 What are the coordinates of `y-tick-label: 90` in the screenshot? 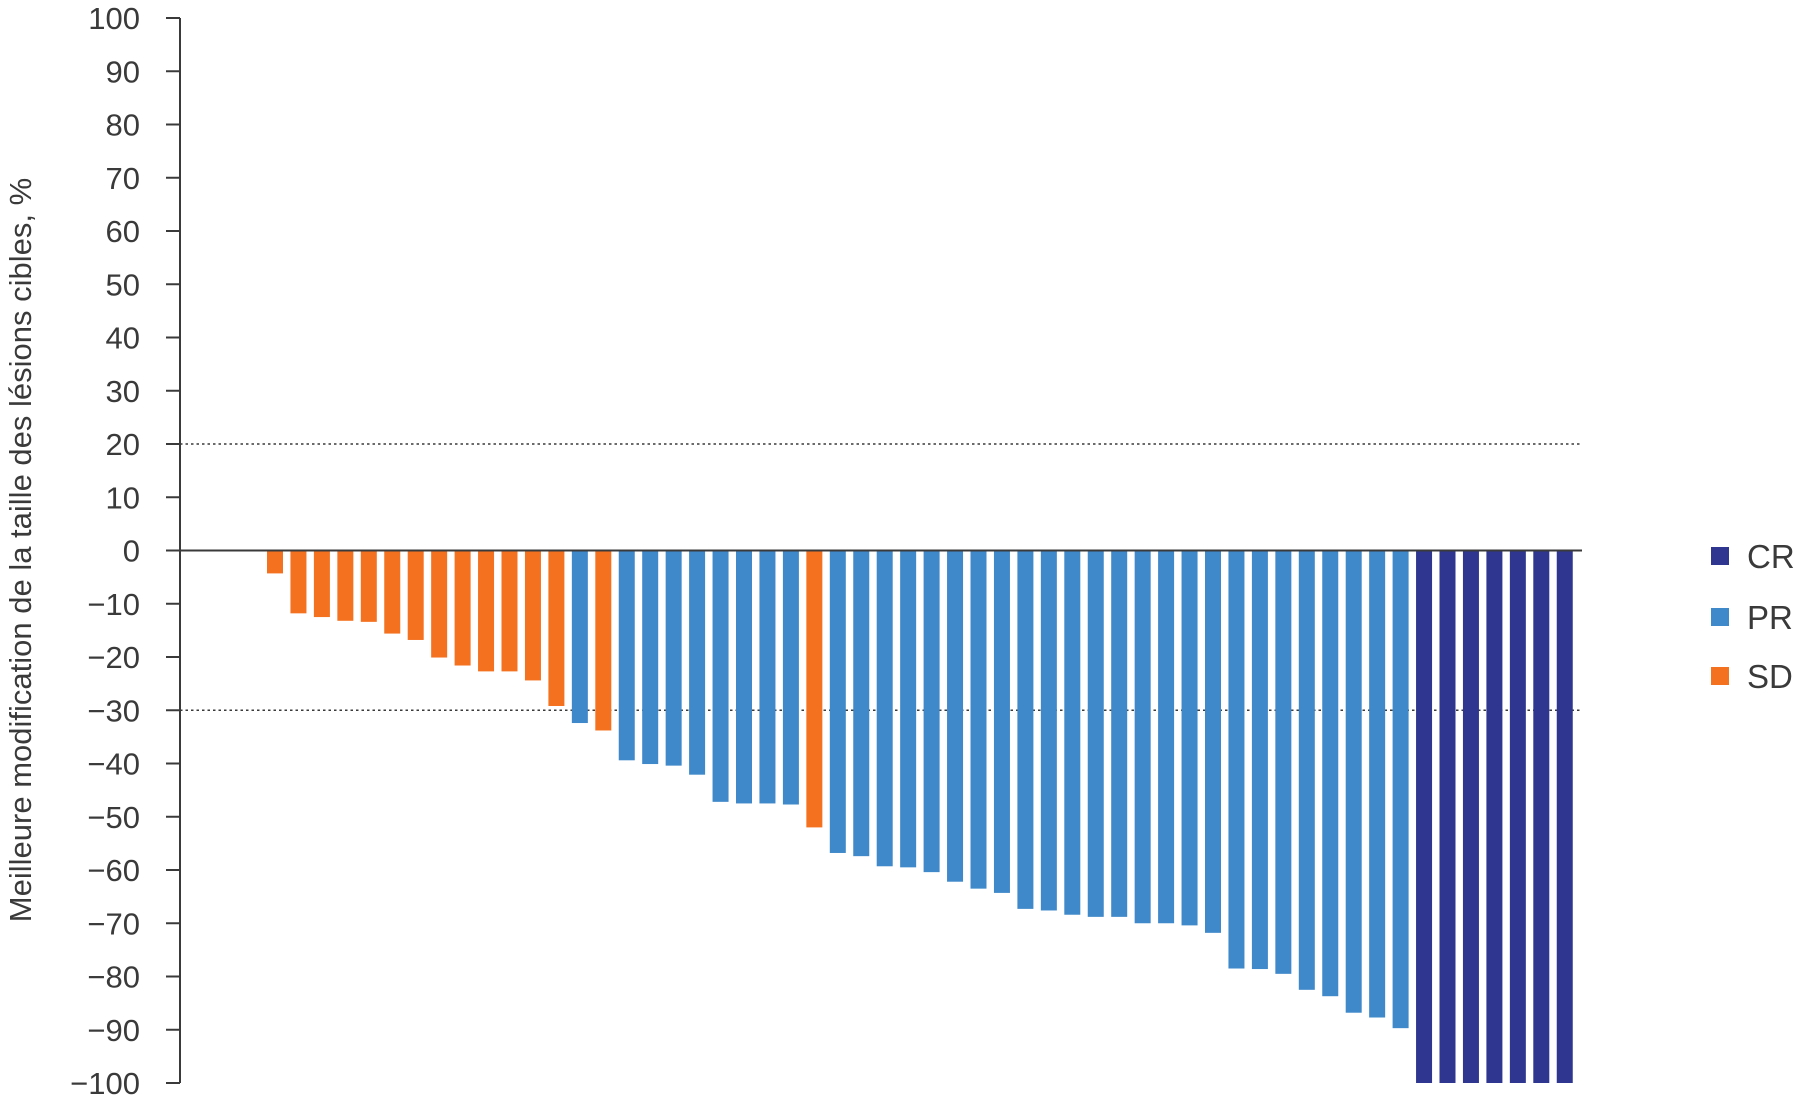 It's located at (123, 71).